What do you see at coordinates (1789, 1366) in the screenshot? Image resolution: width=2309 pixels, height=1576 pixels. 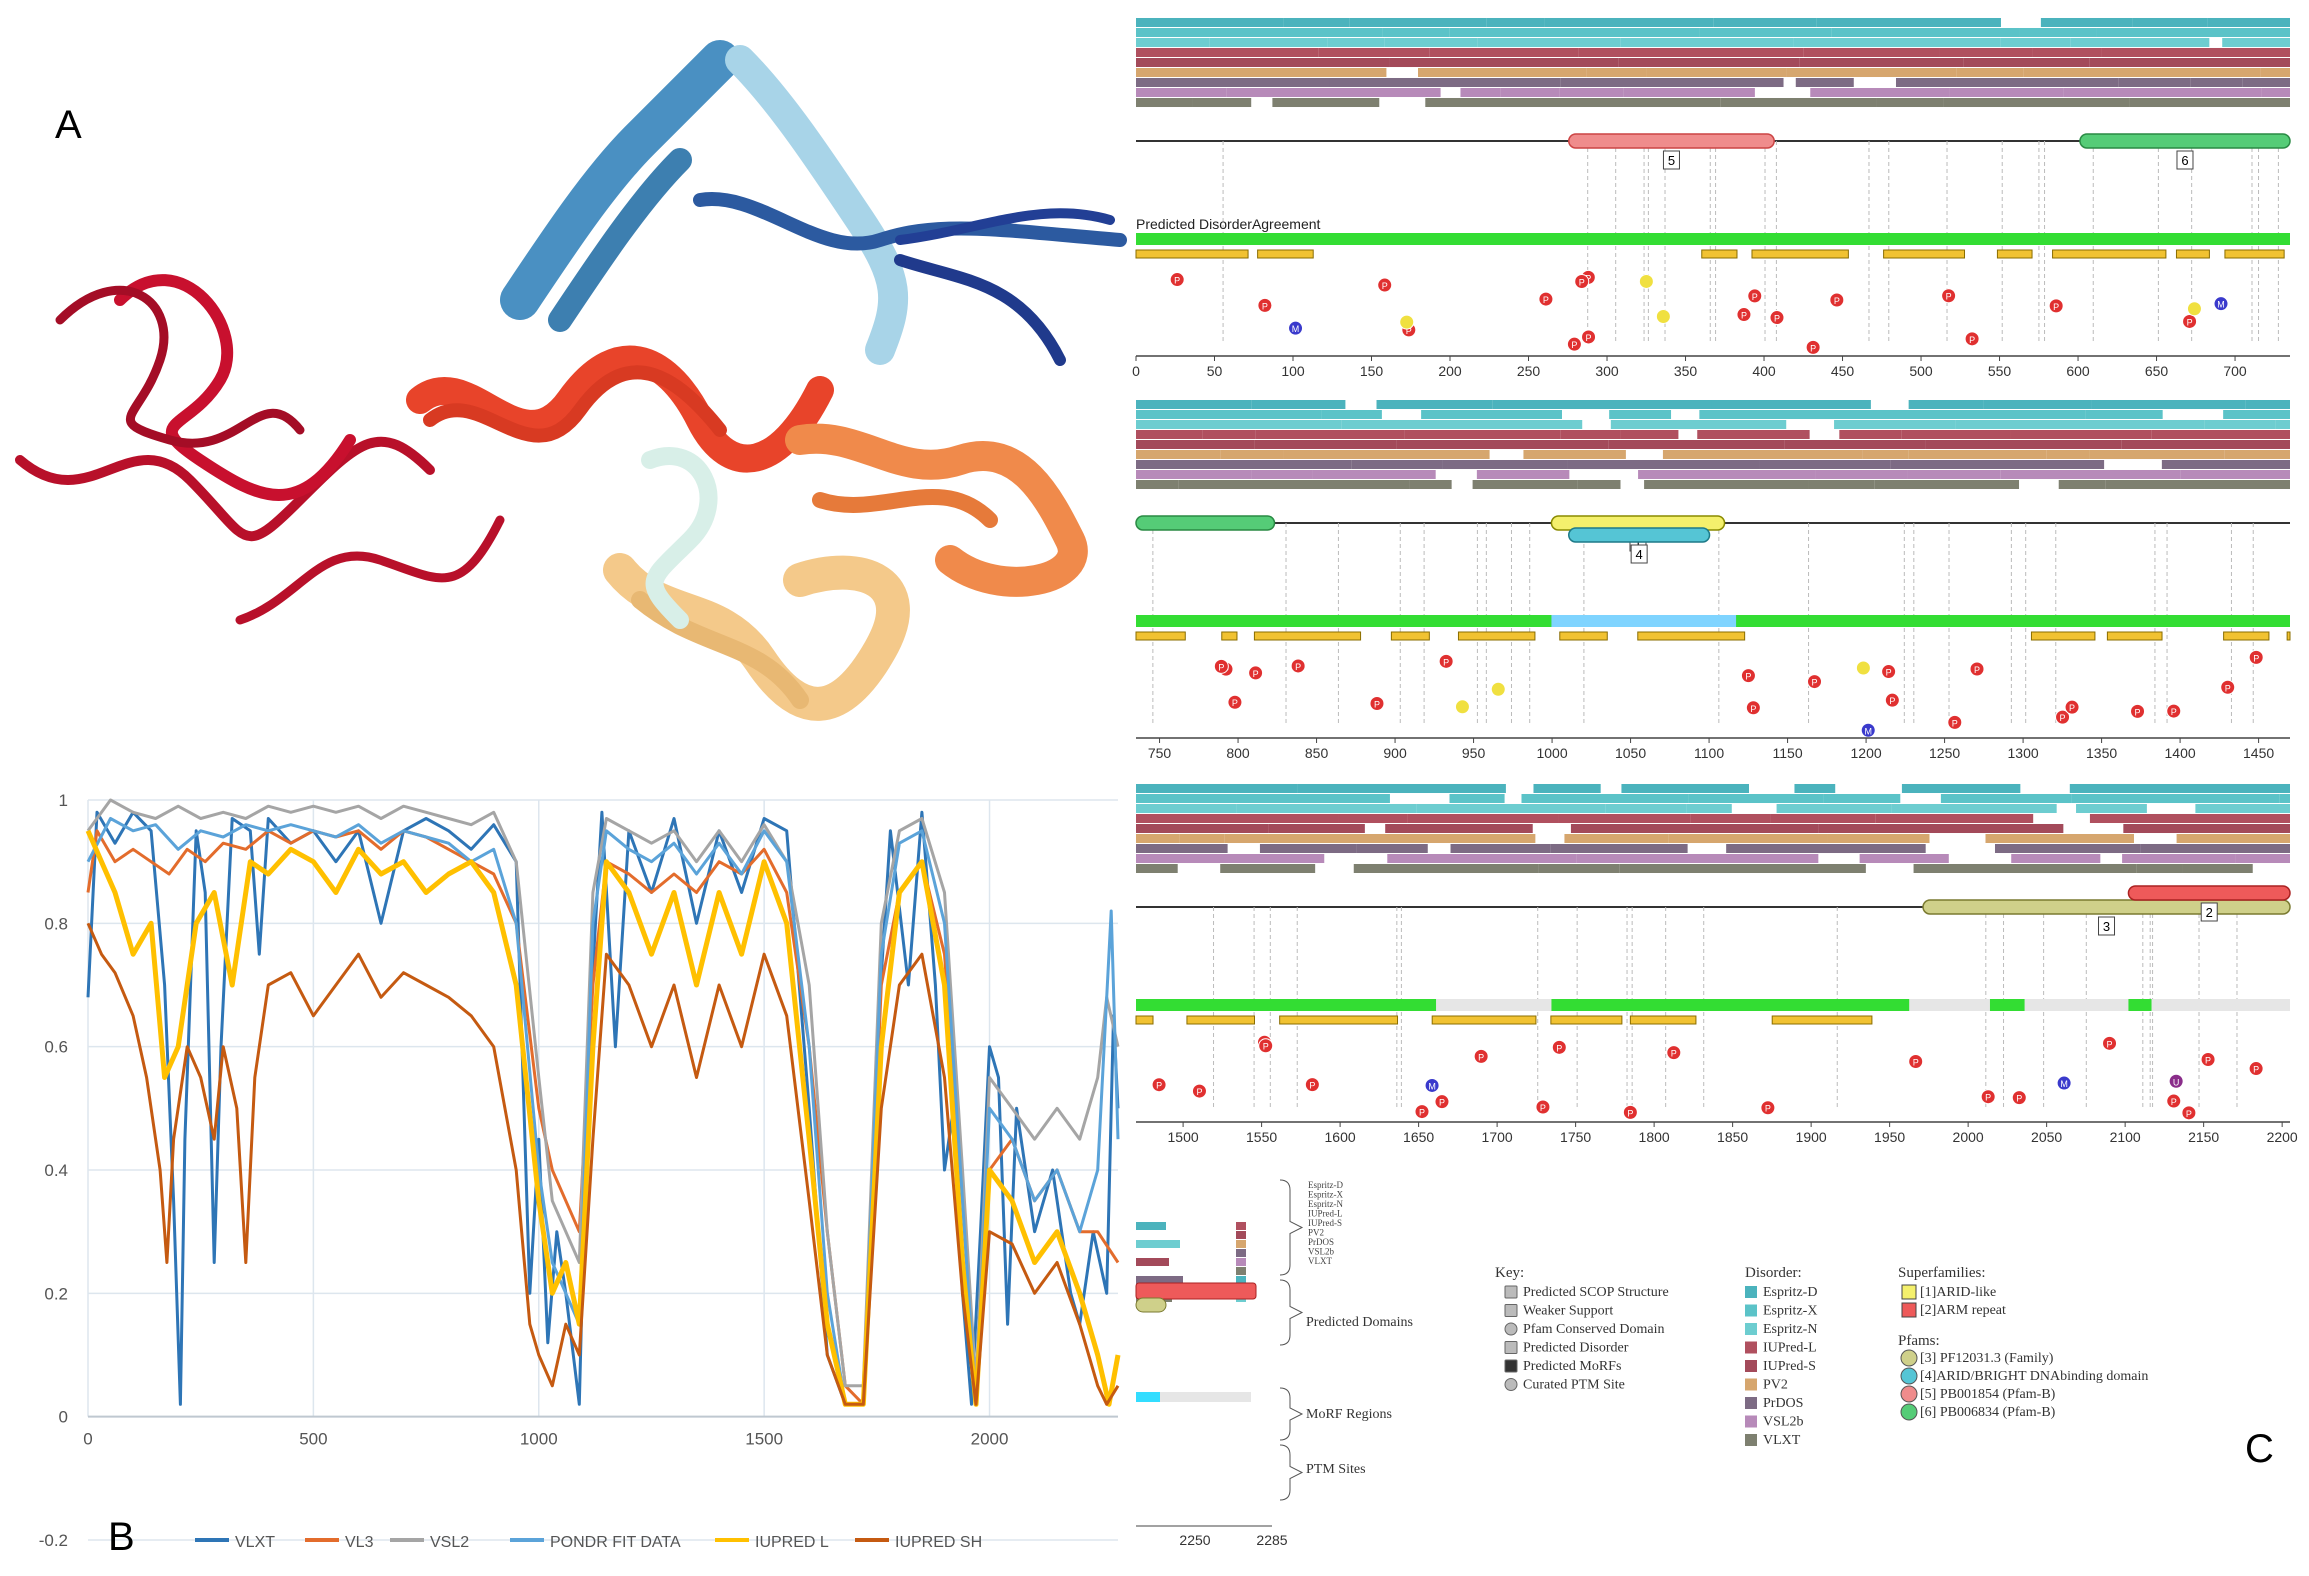 I see `legend-disorder-item: IUPred-S` at bounding box center [1789, 1366].